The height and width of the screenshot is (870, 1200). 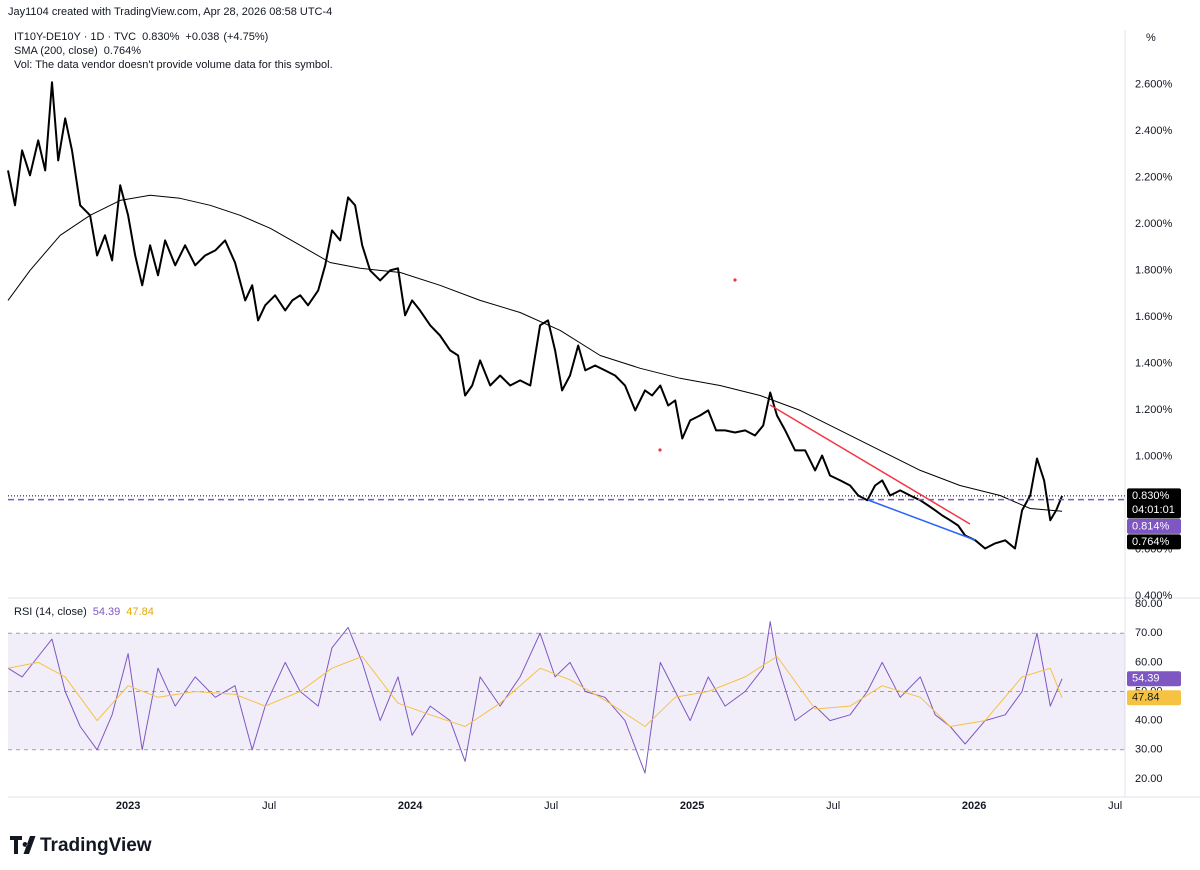 I want to click on logo-icon, so click(x=23, y=845).